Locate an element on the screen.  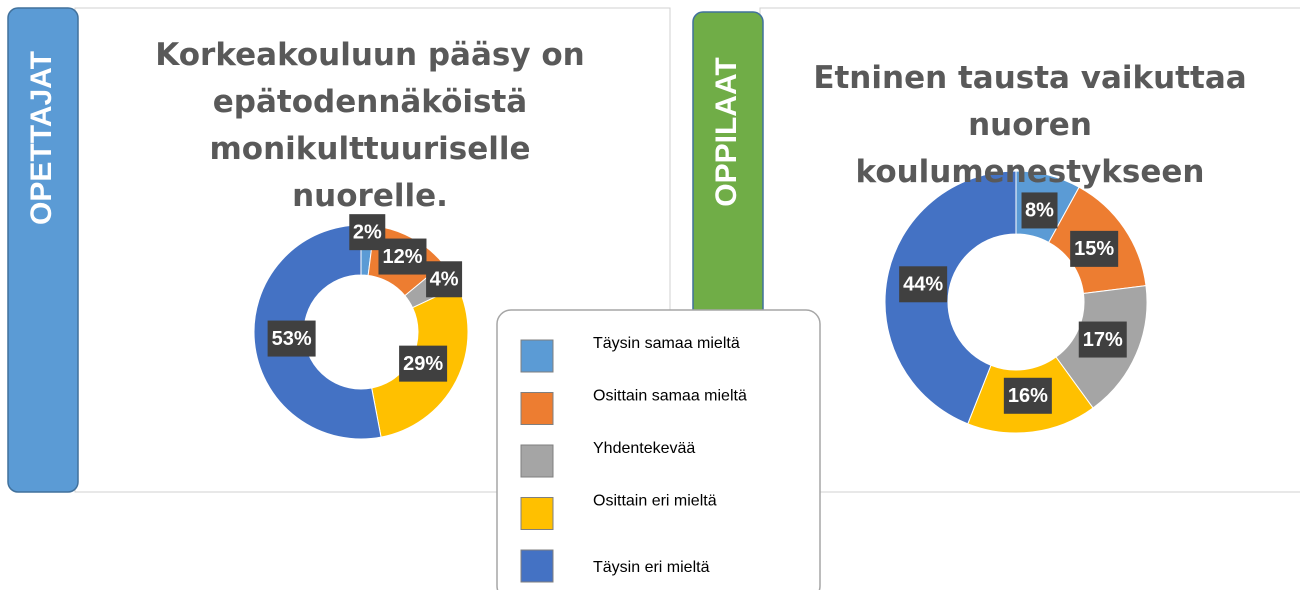
legend-label: Täysin eri mieltä is located at coordinates (651, 567).